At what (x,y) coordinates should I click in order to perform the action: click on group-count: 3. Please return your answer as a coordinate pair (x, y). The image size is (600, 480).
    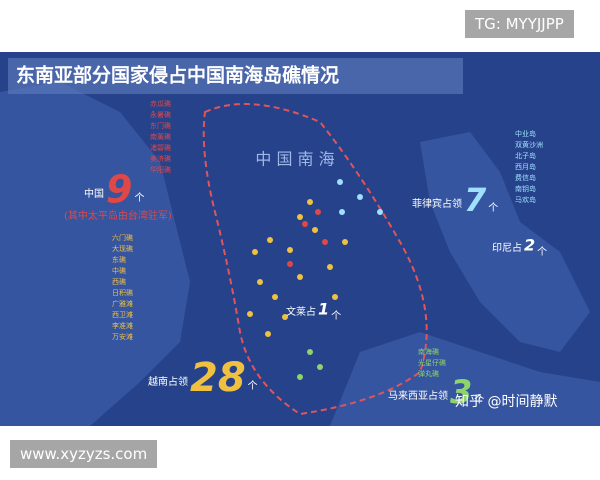
    Looking at the image, I should click on (461, 392).